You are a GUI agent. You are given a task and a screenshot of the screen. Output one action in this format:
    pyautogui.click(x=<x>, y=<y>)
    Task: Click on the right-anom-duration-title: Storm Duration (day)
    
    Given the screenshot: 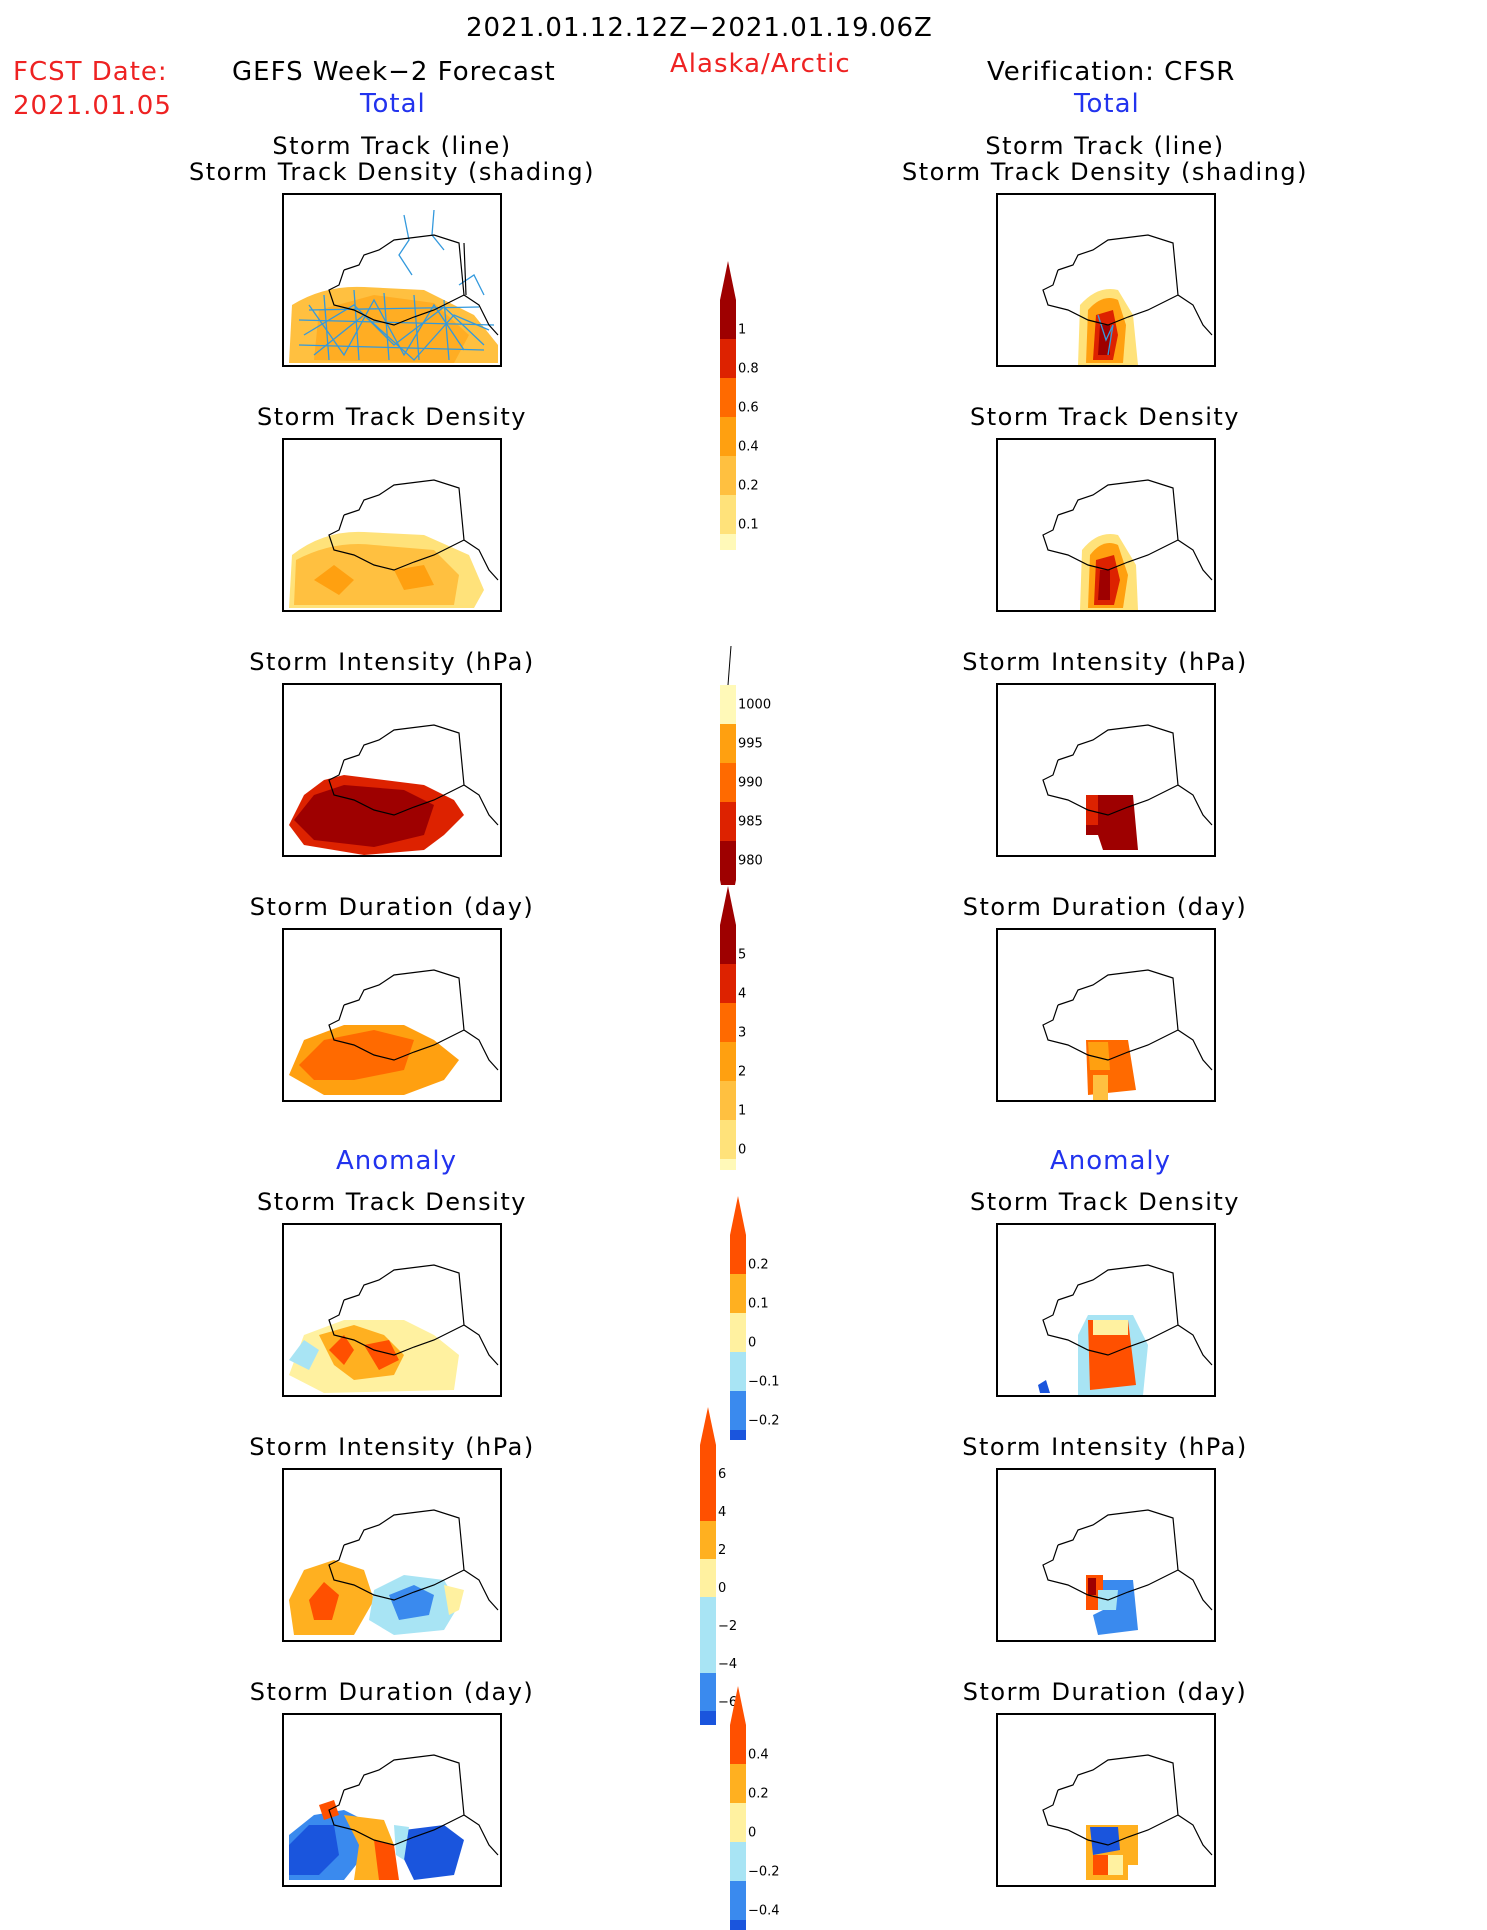 What is the action you would take?
    pyautogui.click(x=1105, y=1692)
    